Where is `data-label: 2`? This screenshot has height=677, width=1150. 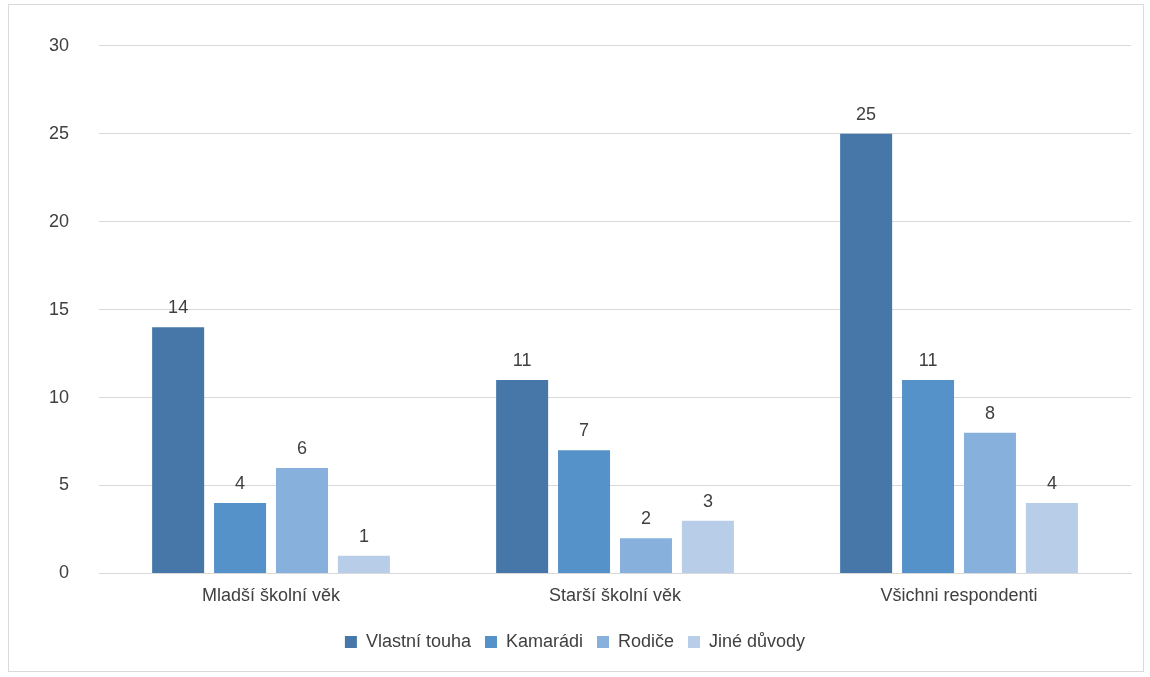 data-label: 2 is located at coordinates (645, 518).